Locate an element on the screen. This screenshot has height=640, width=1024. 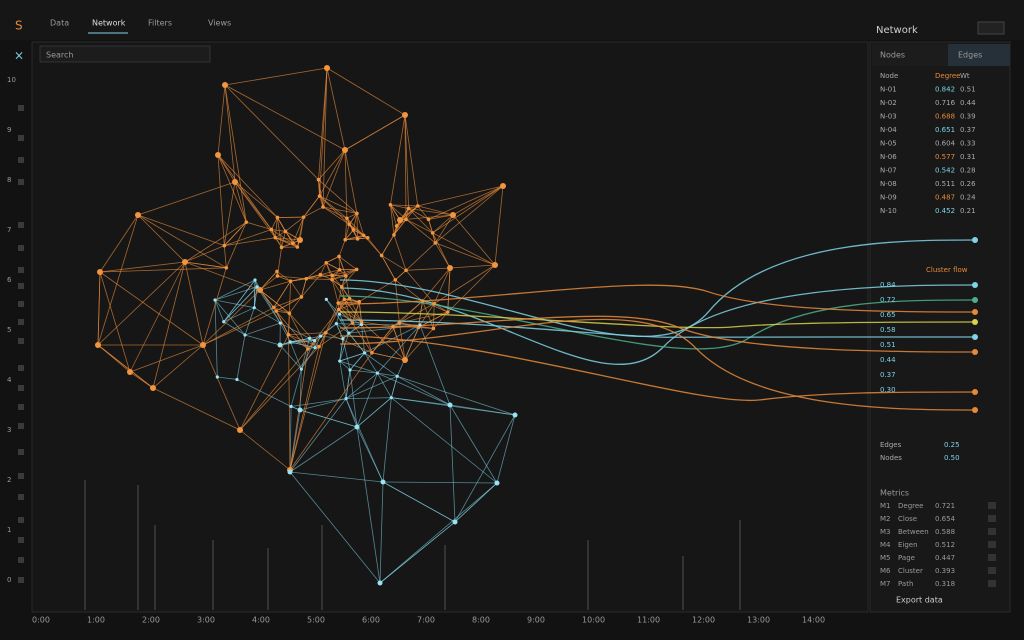
metric-cell: 0.512 is located at coordinates (945, 545).